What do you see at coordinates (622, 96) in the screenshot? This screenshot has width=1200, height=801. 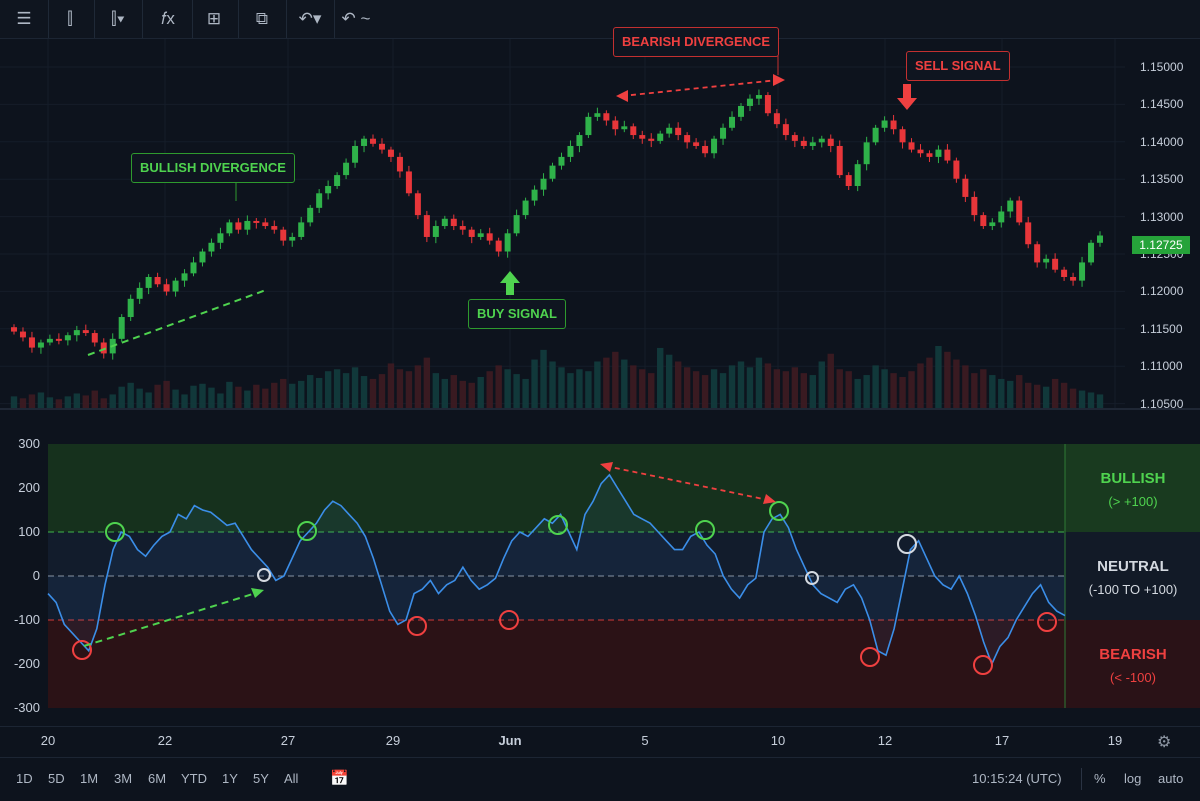 I see `arrowhead-left` at bounding box center [622, 96].